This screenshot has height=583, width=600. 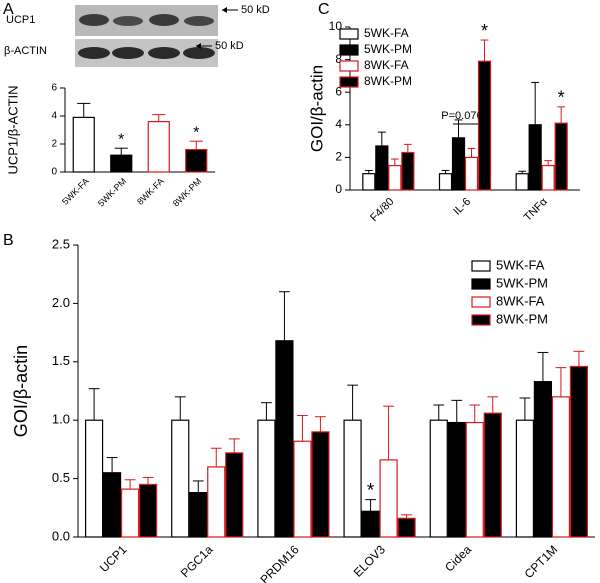 What do you see at coordinates (75, 191) in the screenshot?
I see `x-tick-label: 5WK-FA` at bounding box center [75, 191].